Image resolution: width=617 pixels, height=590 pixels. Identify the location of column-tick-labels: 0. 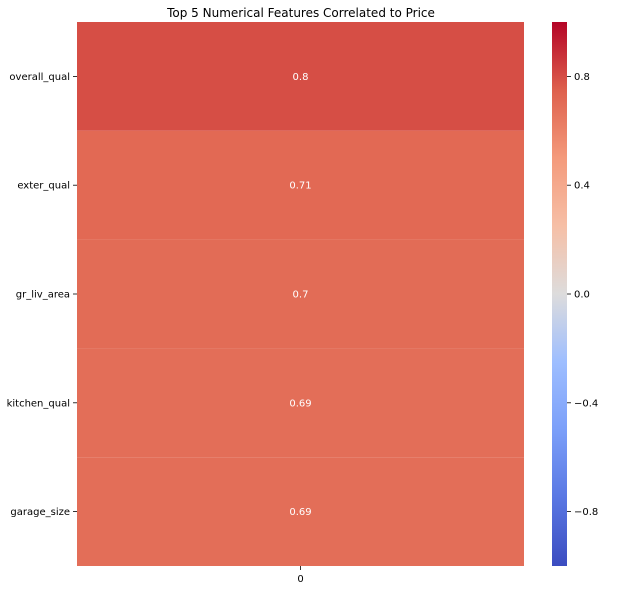
(300, 575).